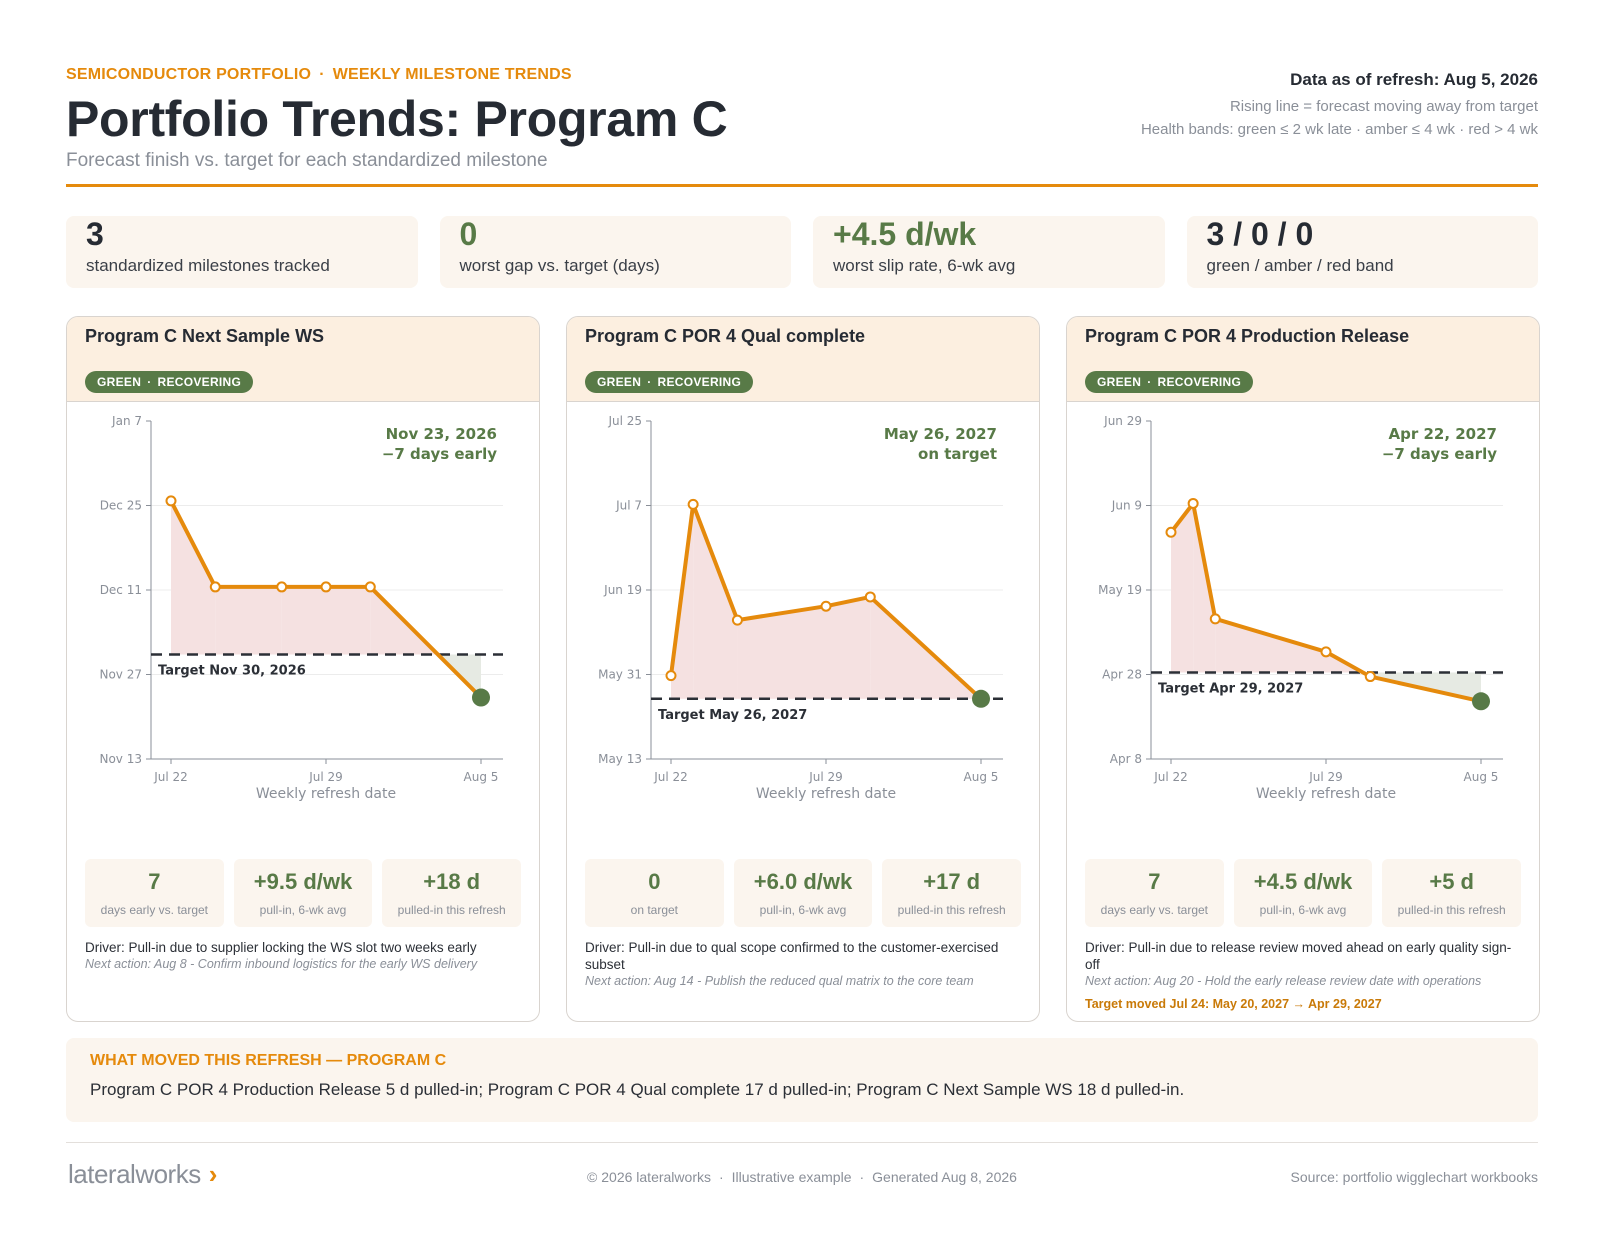  Describe the element at coordinates (205, 336) in the screenshot. I see `card-title: Program C Next Sample WS` at that location.